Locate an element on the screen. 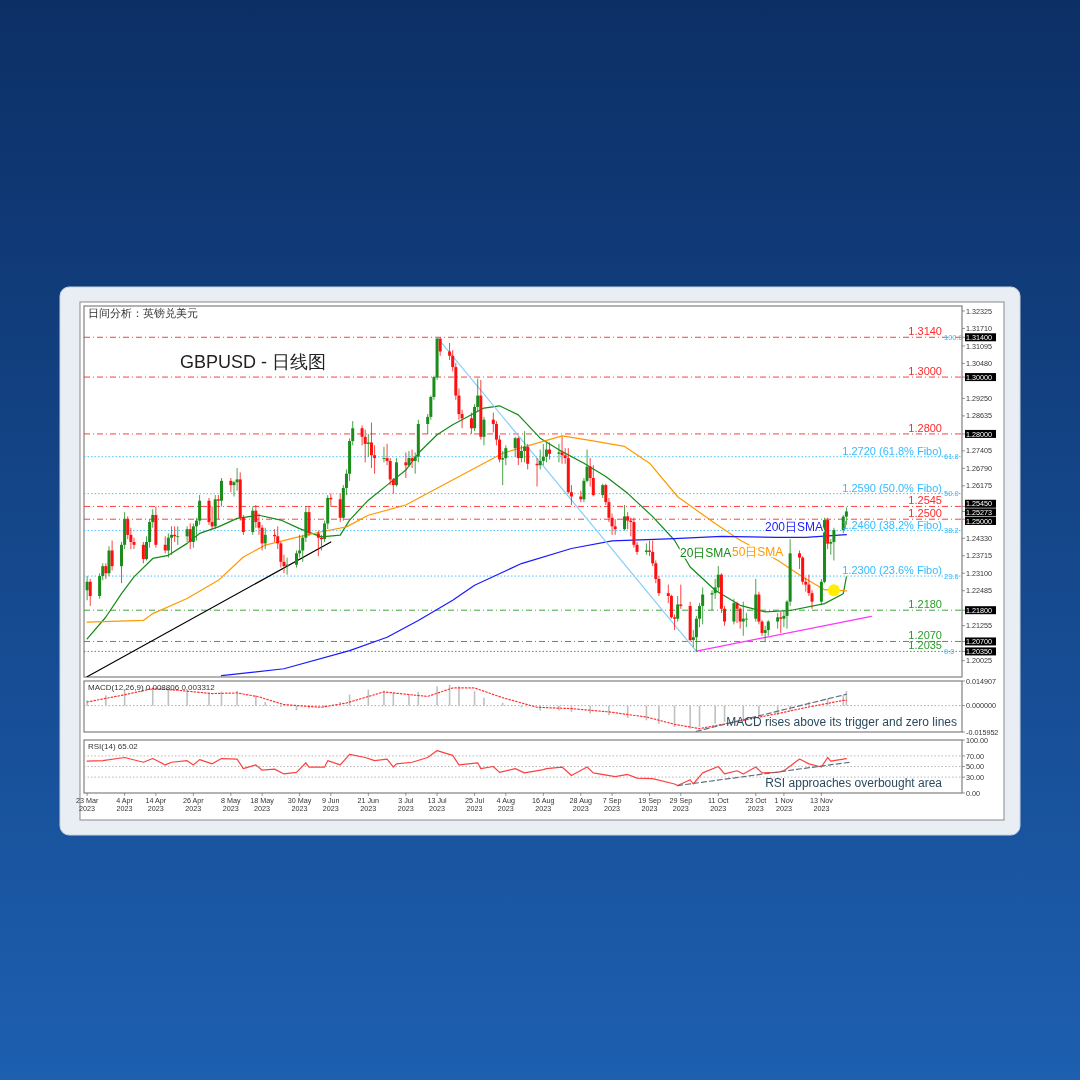  ref-line-label: 1.3140 is located at coordinates (925, 331).